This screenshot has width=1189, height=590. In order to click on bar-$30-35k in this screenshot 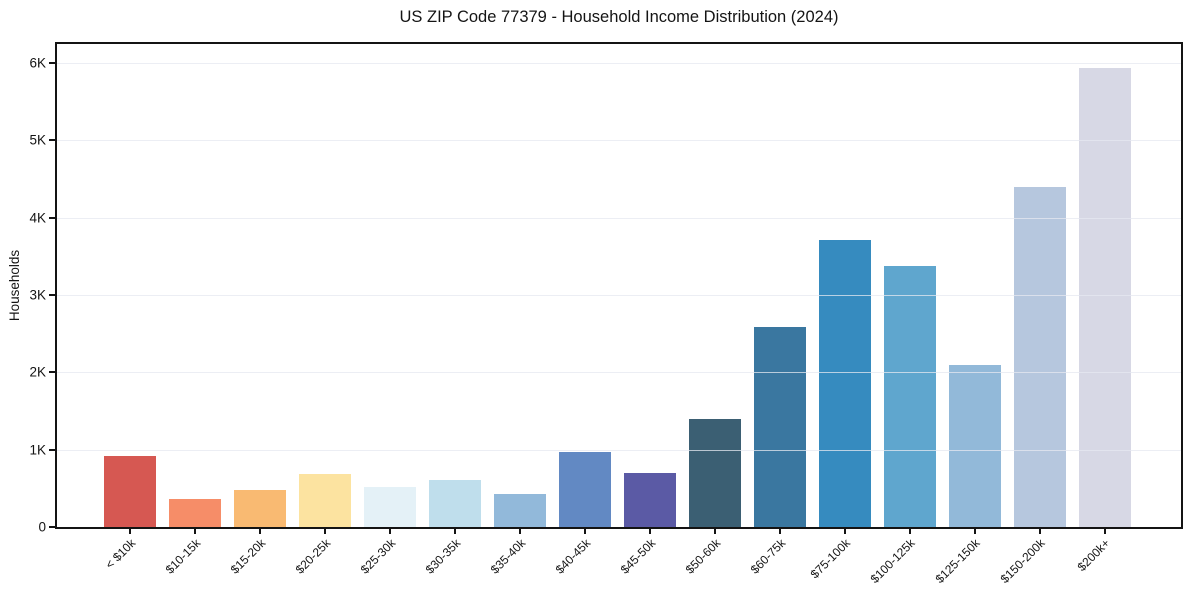, I will do `click(455, 503)`.